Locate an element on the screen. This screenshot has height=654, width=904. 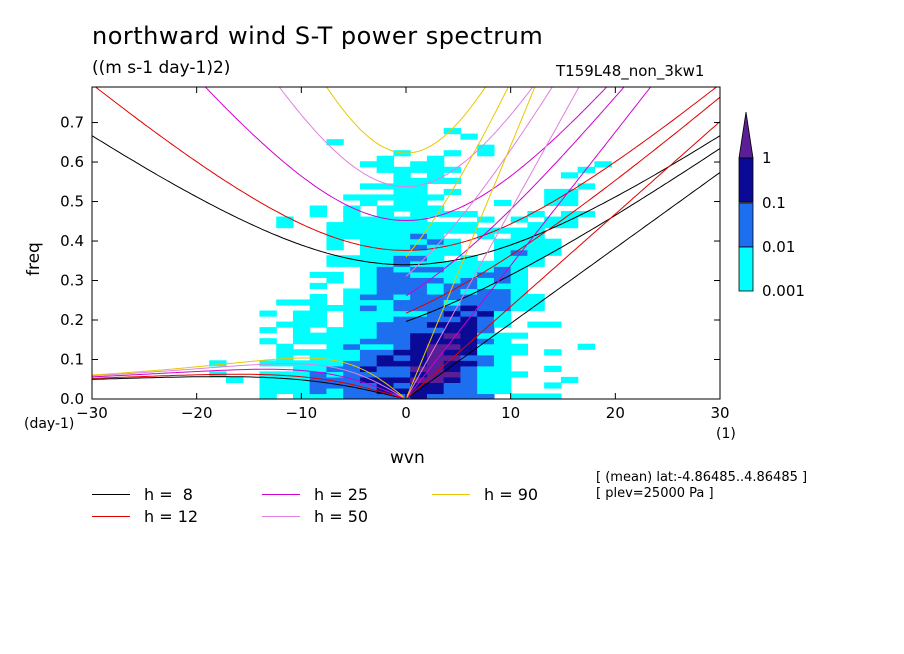
mrg-curve-h90 is located at coordinates (457, 172).